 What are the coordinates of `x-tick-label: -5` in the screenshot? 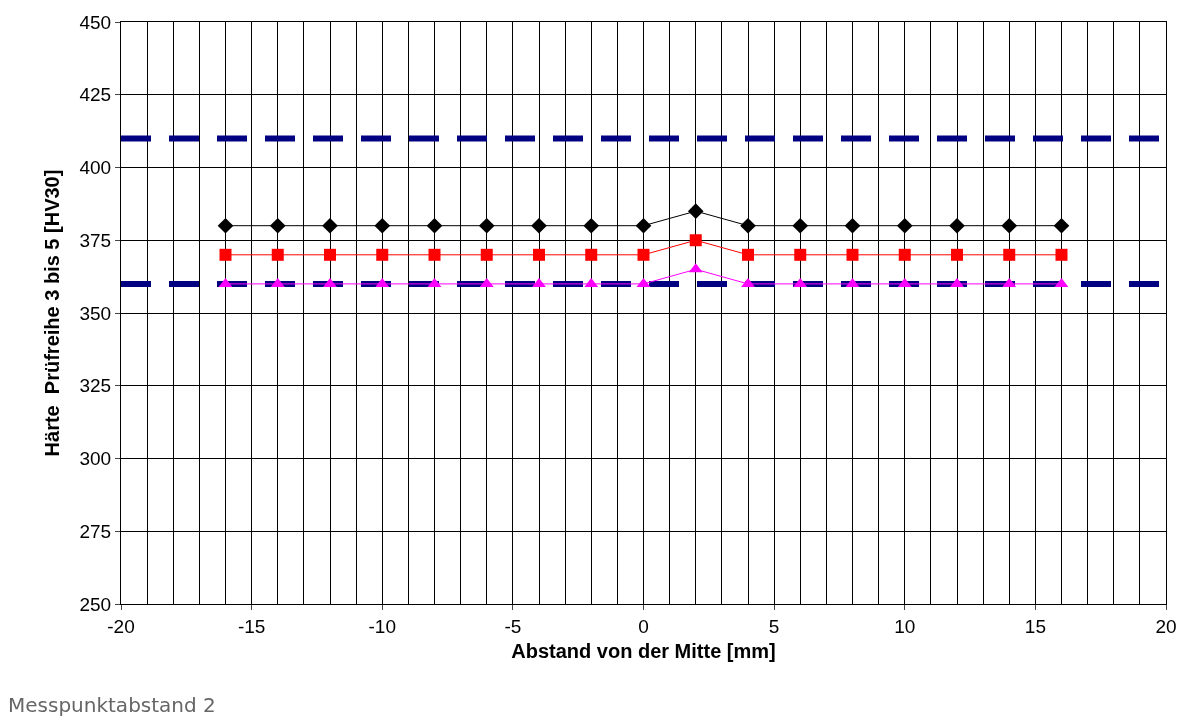 It's located at (513, 626).